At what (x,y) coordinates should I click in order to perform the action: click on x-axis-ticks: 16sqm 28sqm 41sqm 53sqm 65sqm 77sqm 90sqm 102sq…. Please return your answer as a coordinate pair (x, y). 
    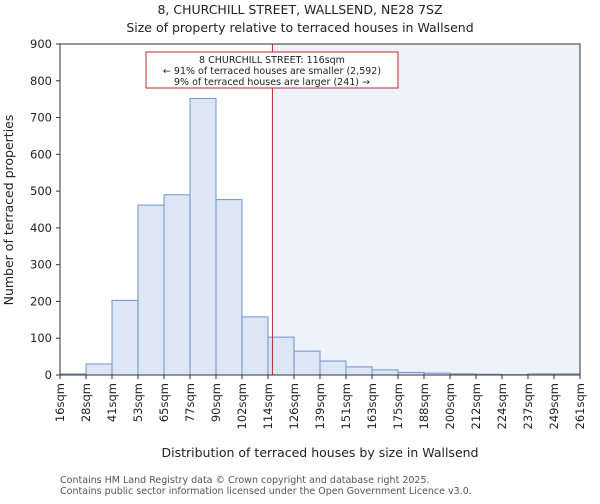
    Looking at the image, I should click on (320, 402).